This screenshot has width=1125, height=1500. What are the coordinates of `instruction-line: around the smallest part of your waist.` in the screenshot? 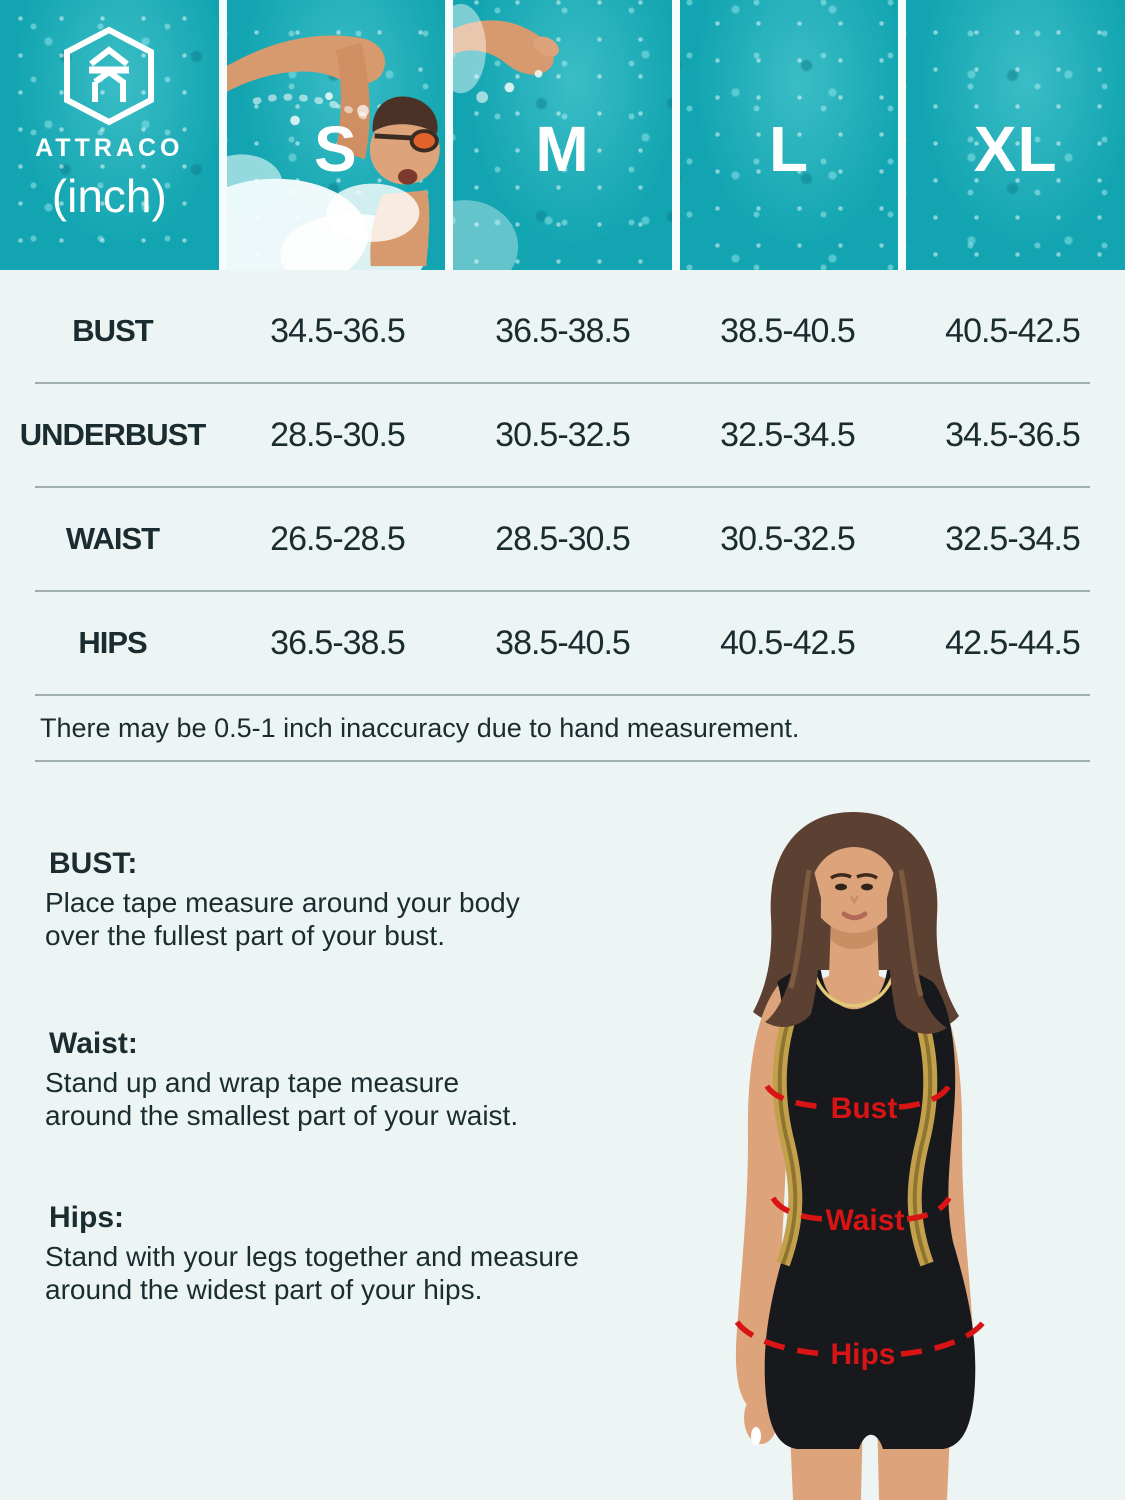 It's located at (282, 1115).